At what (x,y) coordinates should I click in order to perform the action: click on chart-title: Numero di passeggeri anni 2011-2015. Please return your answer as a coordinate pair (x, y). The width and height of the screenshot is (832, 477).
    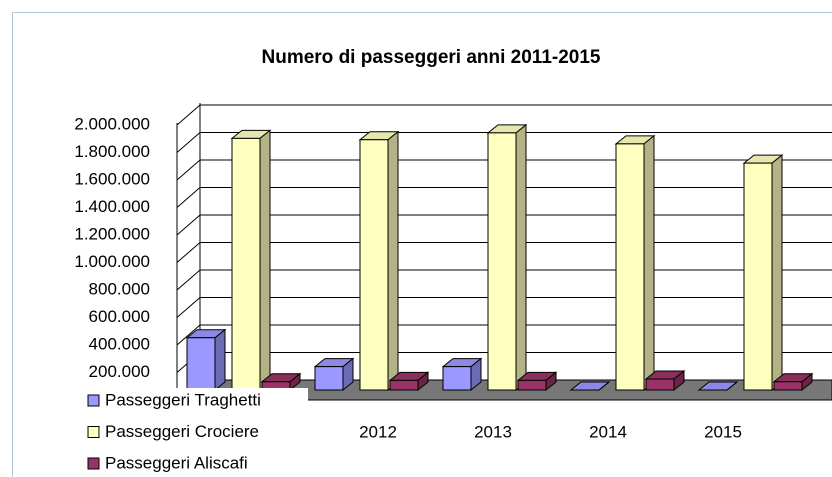
    Looking at the image, I should click on (431, 57).